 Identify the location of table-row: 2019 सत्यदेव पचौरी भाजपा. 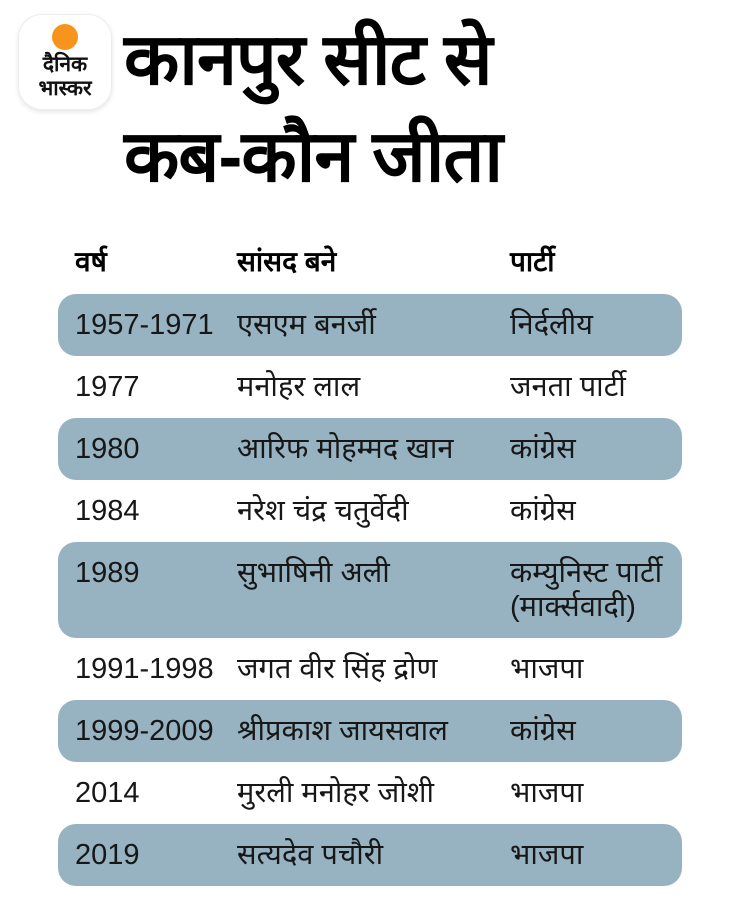
(370, 855).